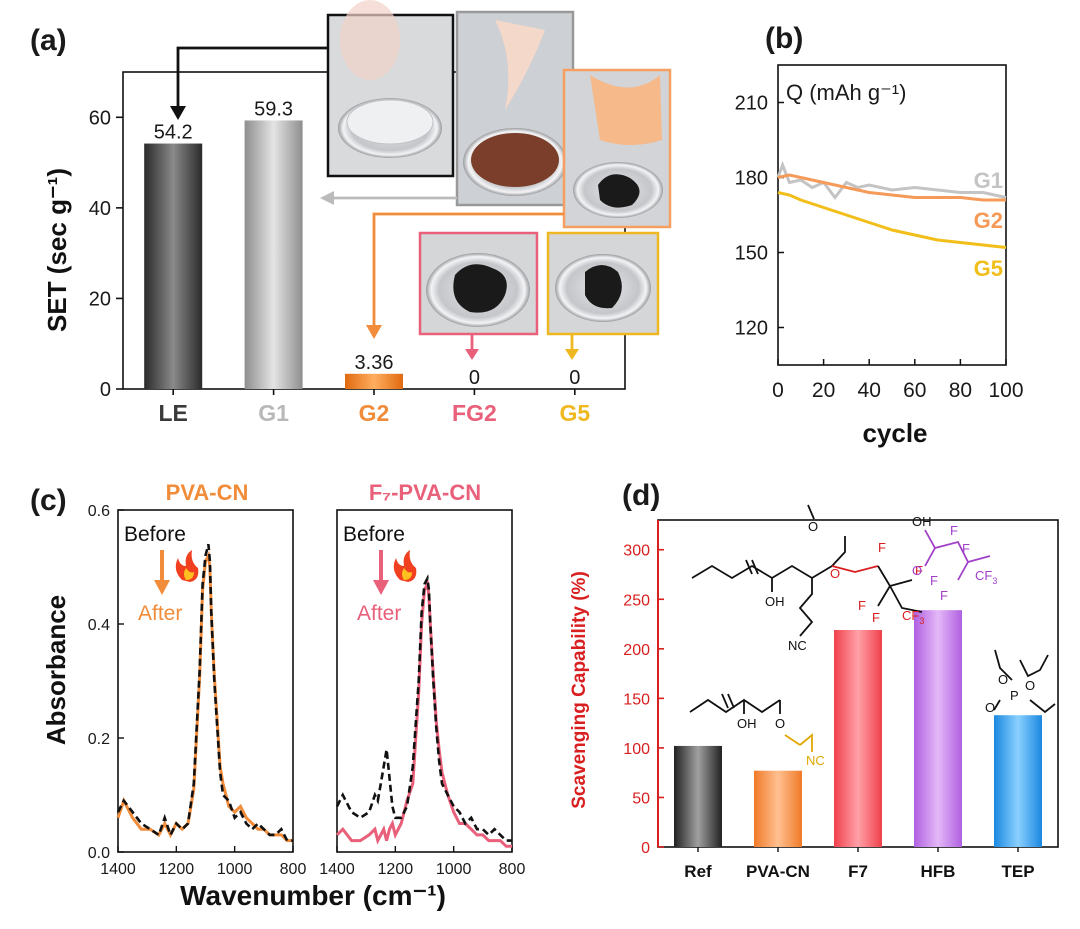 The image size is (1080, 929). Describe the element at coordinates (100, 209) in the screenshot. I see `a-ytick-label: 40` at that location.